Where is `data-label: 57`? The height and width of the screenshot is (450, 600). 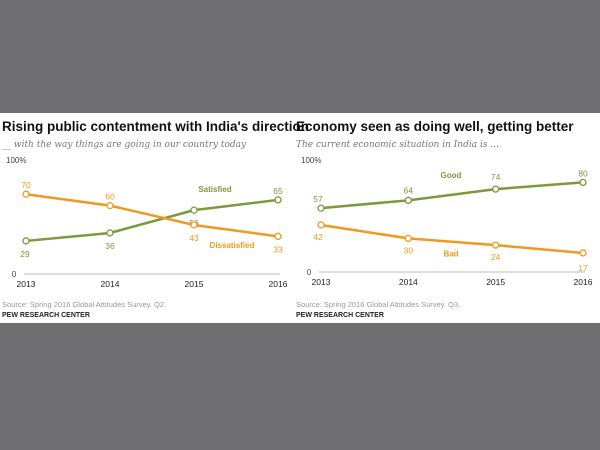
data-label: 57 is located at coordinates (318, 199).